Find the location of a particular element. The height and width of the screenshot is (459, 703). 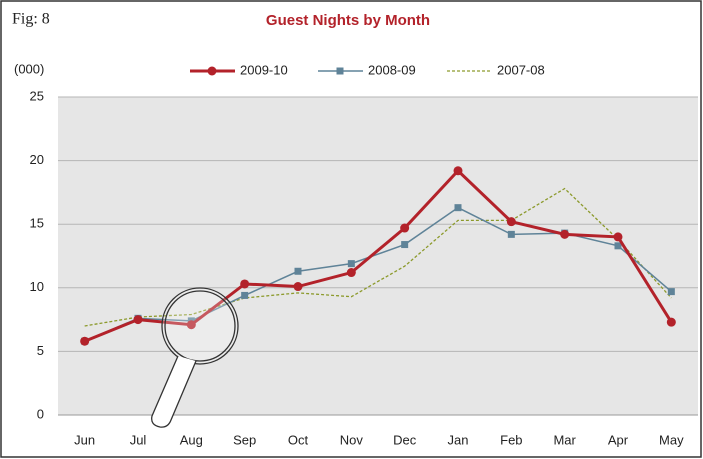

x-tick-label: Feb is located at coordinates (511, 439).